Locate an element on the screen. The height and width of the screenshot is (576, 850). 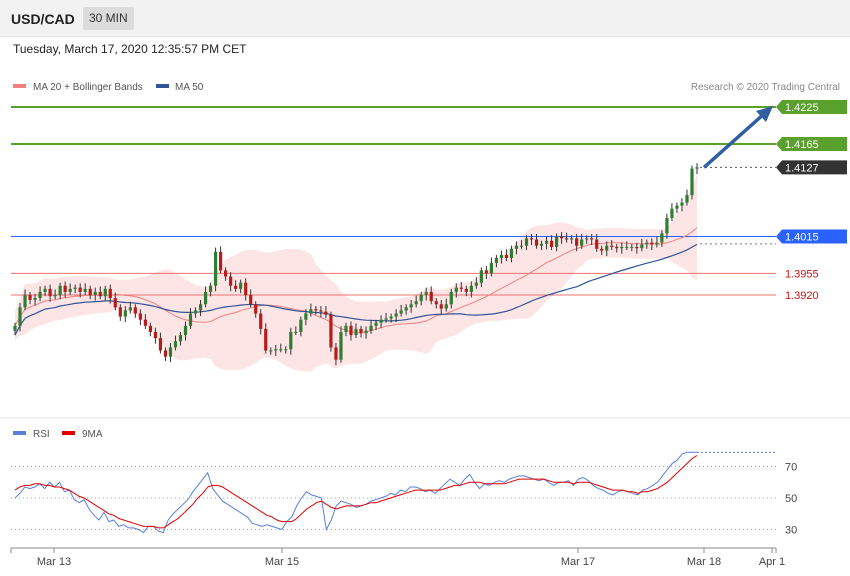
level-label-text: 1.4127 is located at coordinates (802, 168).